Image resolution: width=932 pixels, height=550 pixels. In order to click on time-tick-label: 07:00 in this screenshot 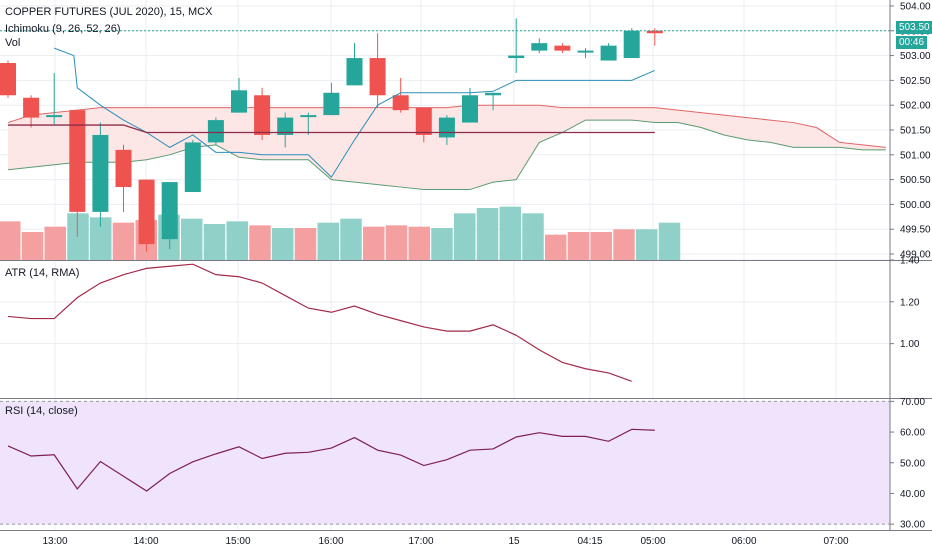, I will do `click(835, 541)`.